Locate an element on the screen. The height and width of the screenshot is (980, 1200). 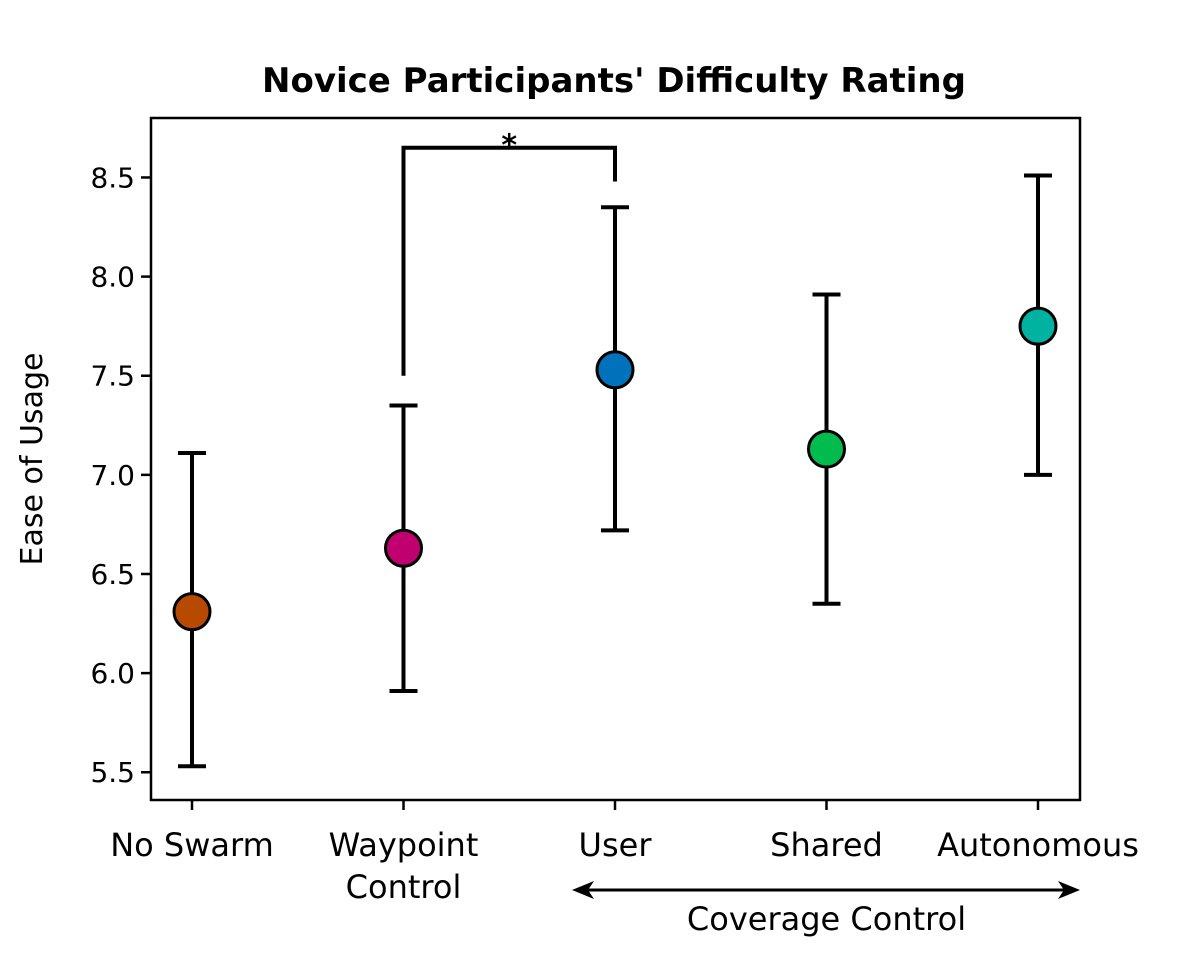
x-tick-label: No Swarm is located at coordinates (192, 845).